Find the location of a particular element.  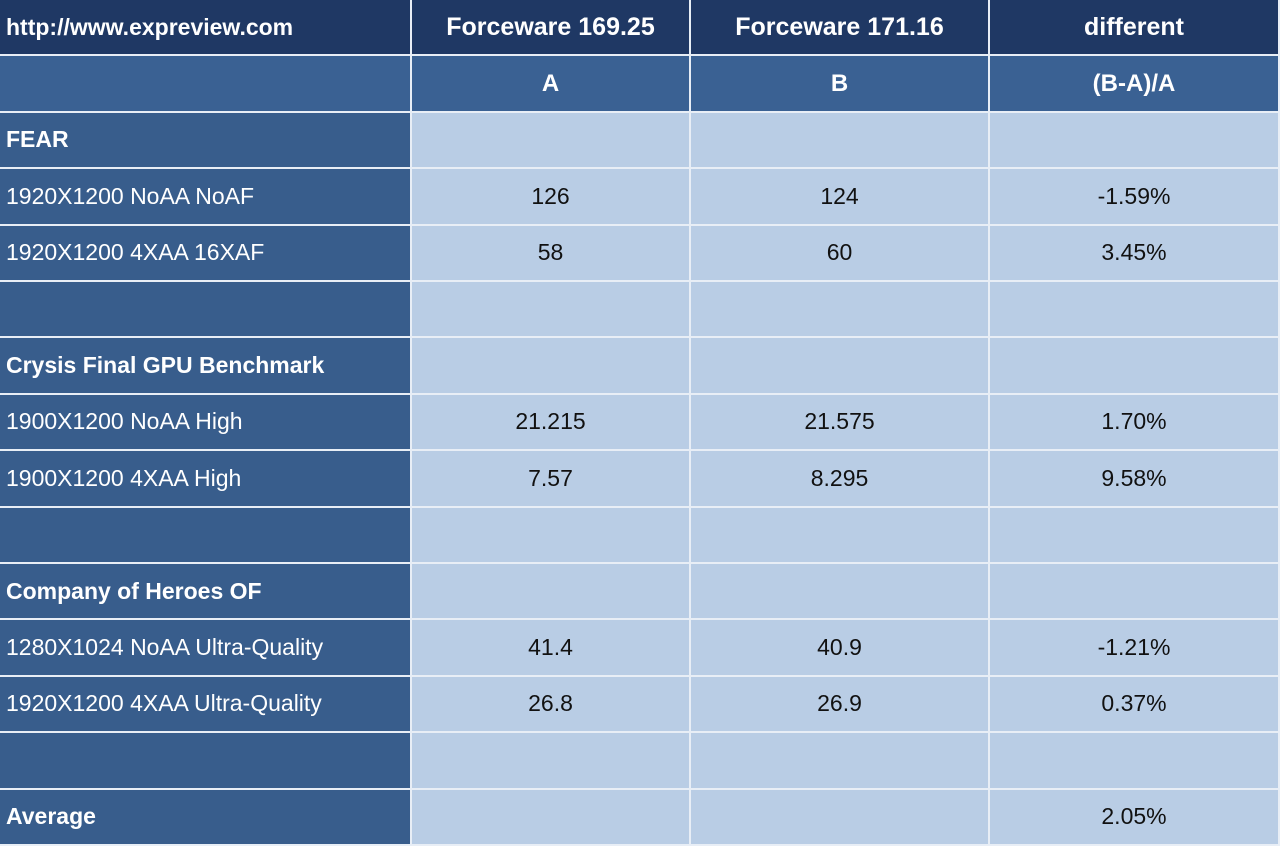

data-cell: -1.59% is located at coordinates (1135, 197).